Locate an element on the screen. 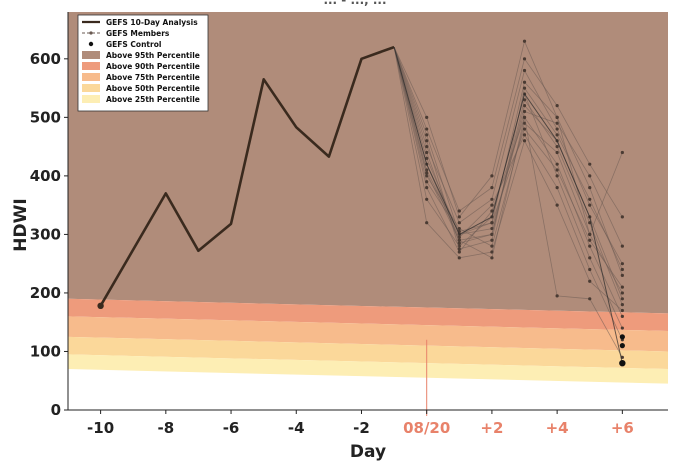 Image resolution: width=680 pixels, height=462 pixels. y-tick-label: 400 is located at coordinates (45, 176).